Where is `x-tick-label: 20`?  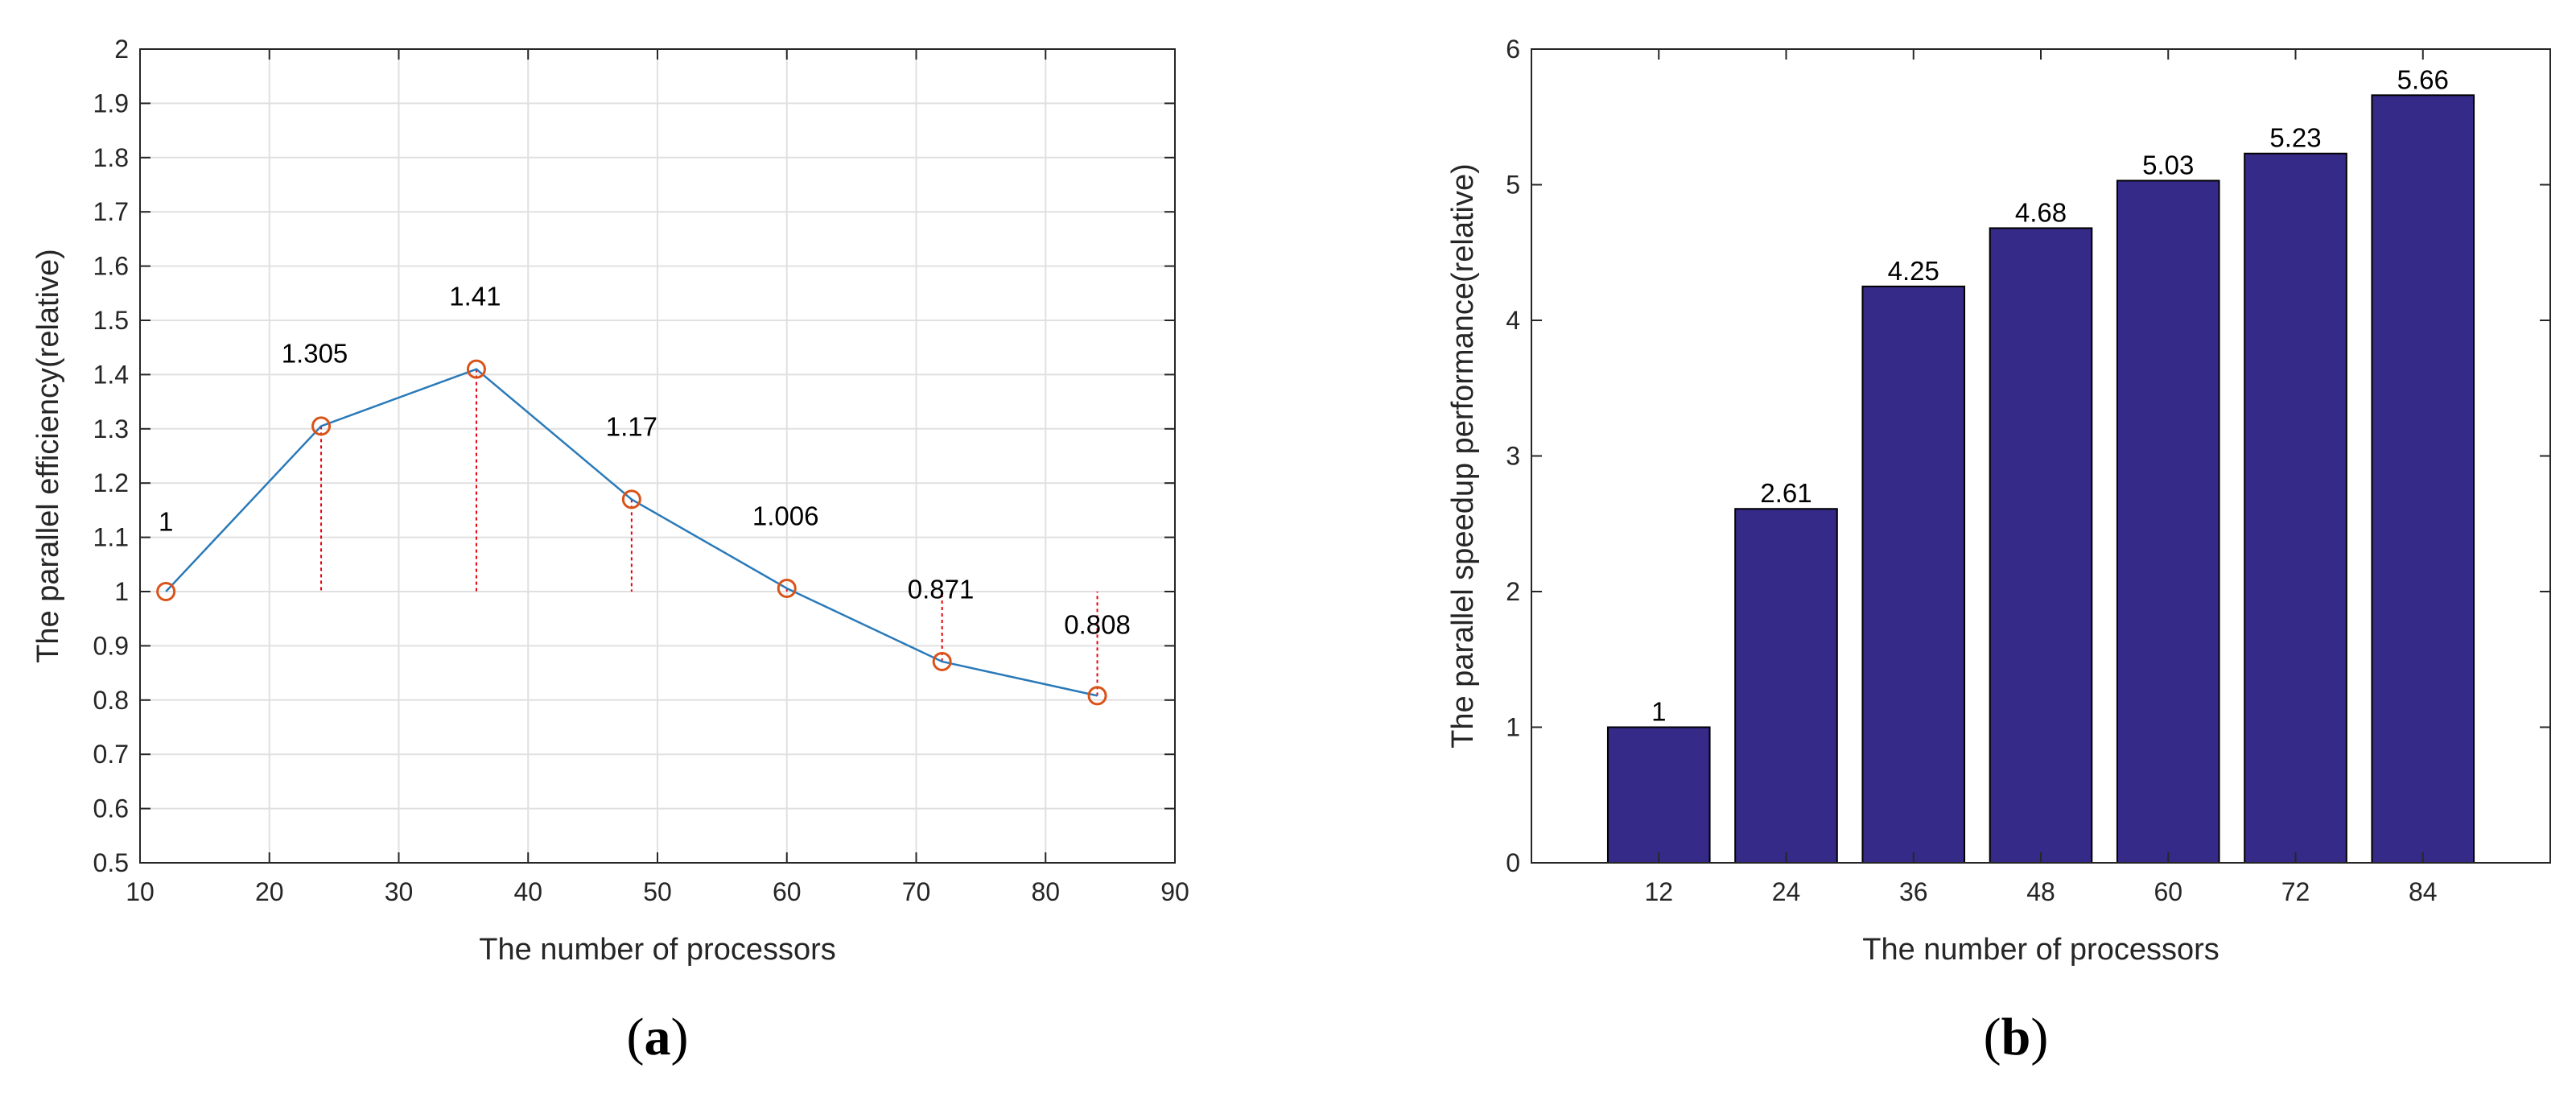
x-tick-label: 20 is located at coordinates (269, 892).